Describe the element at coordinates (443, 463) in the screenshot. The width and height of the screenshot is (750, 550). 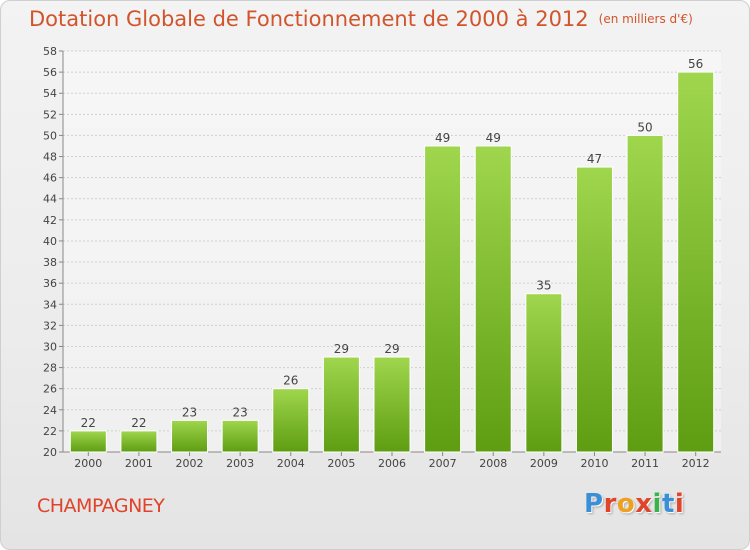
I see `x-tick-label: 2007` at that location.